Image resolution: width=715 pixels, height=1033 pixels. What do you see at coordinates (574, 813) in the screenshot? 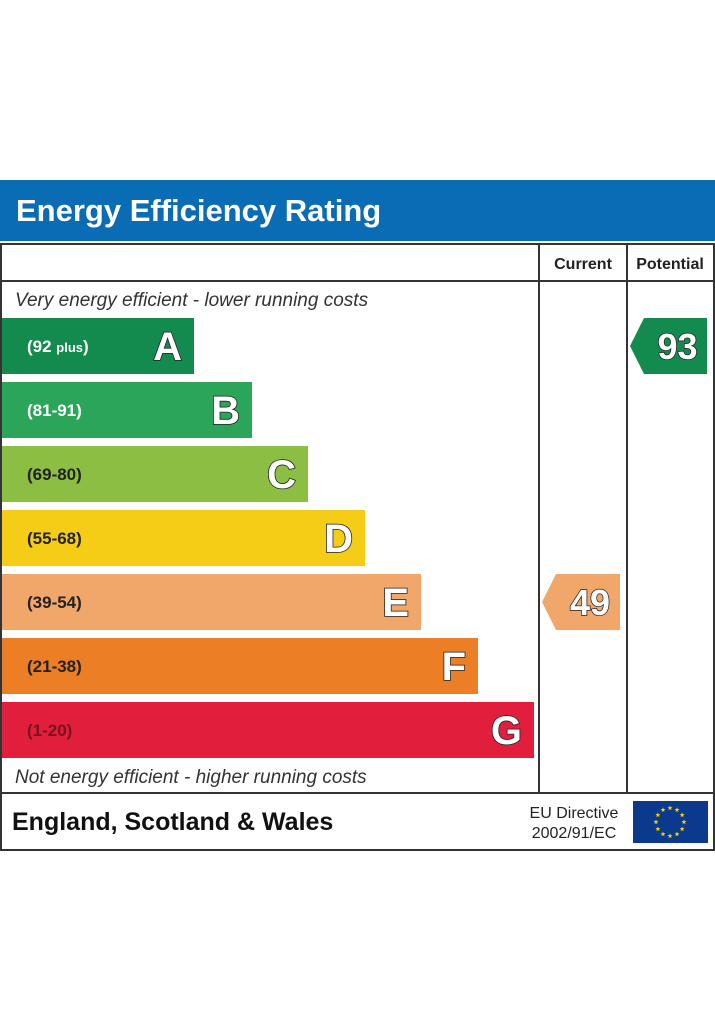
I see `footer-directive-line1: EU Directive` at bounding box center [574, 813].